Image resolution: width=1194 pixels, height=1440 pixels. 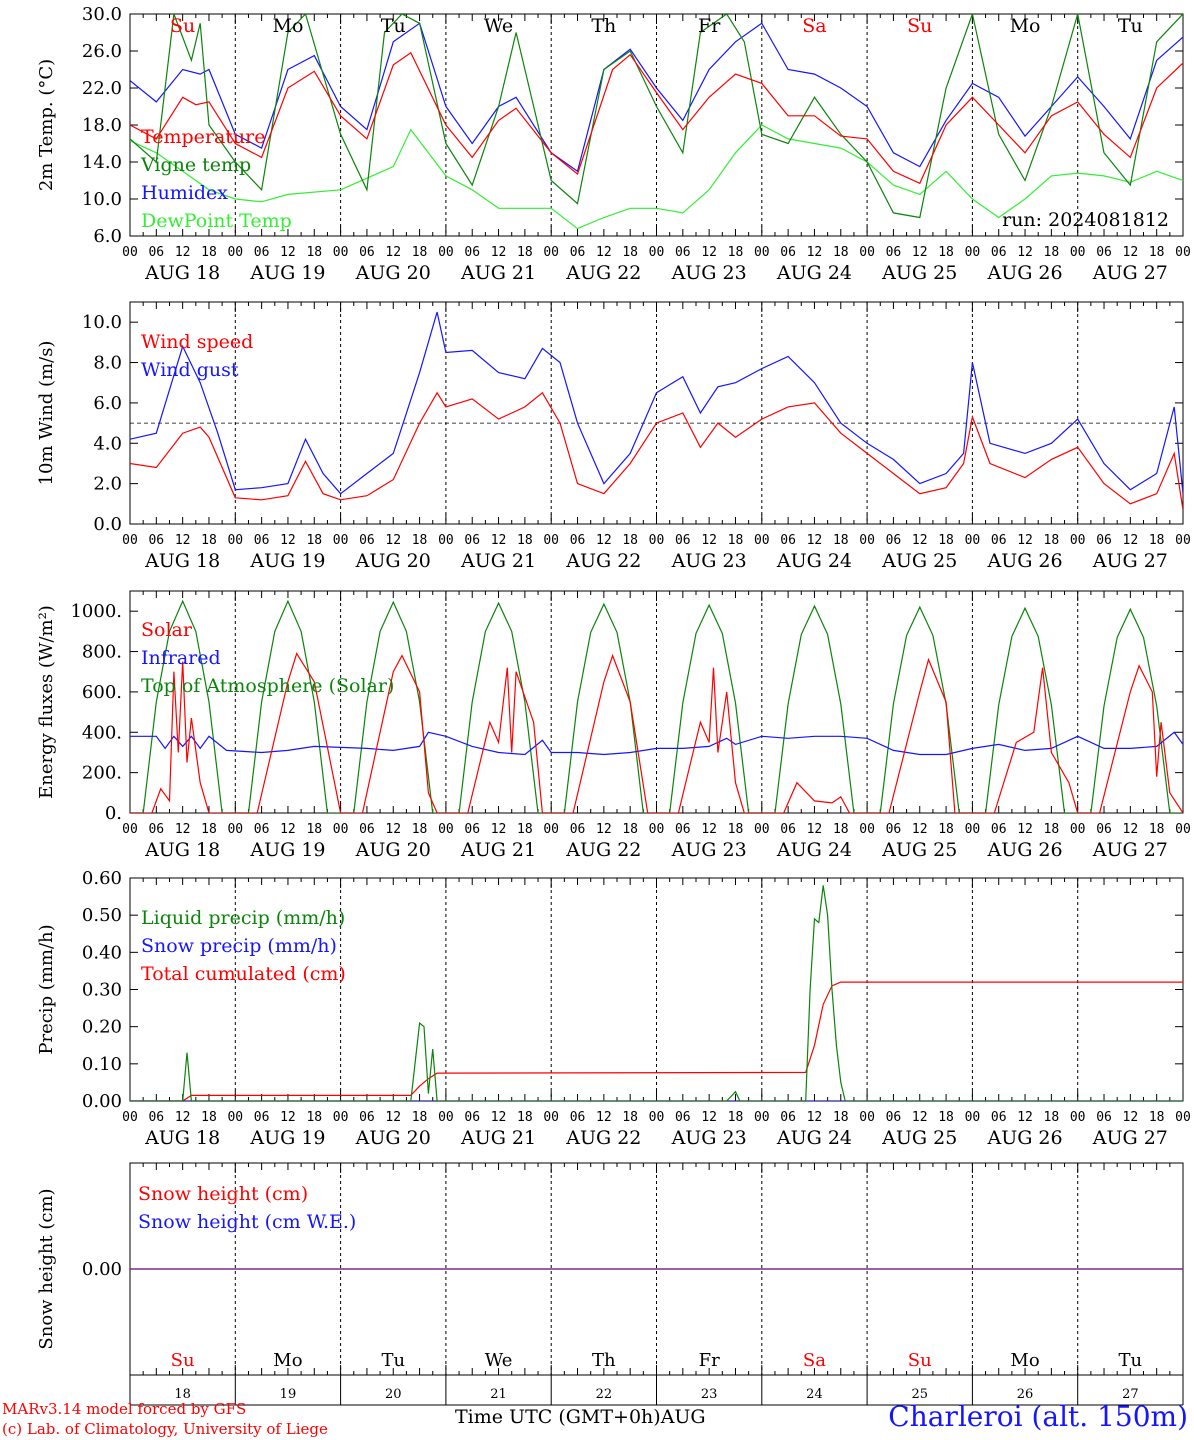 What do you see at coordinates (683, 1417) in the screenshot?
I see `x-axis-title-month: AUG` at bounding box center [683, 1417].